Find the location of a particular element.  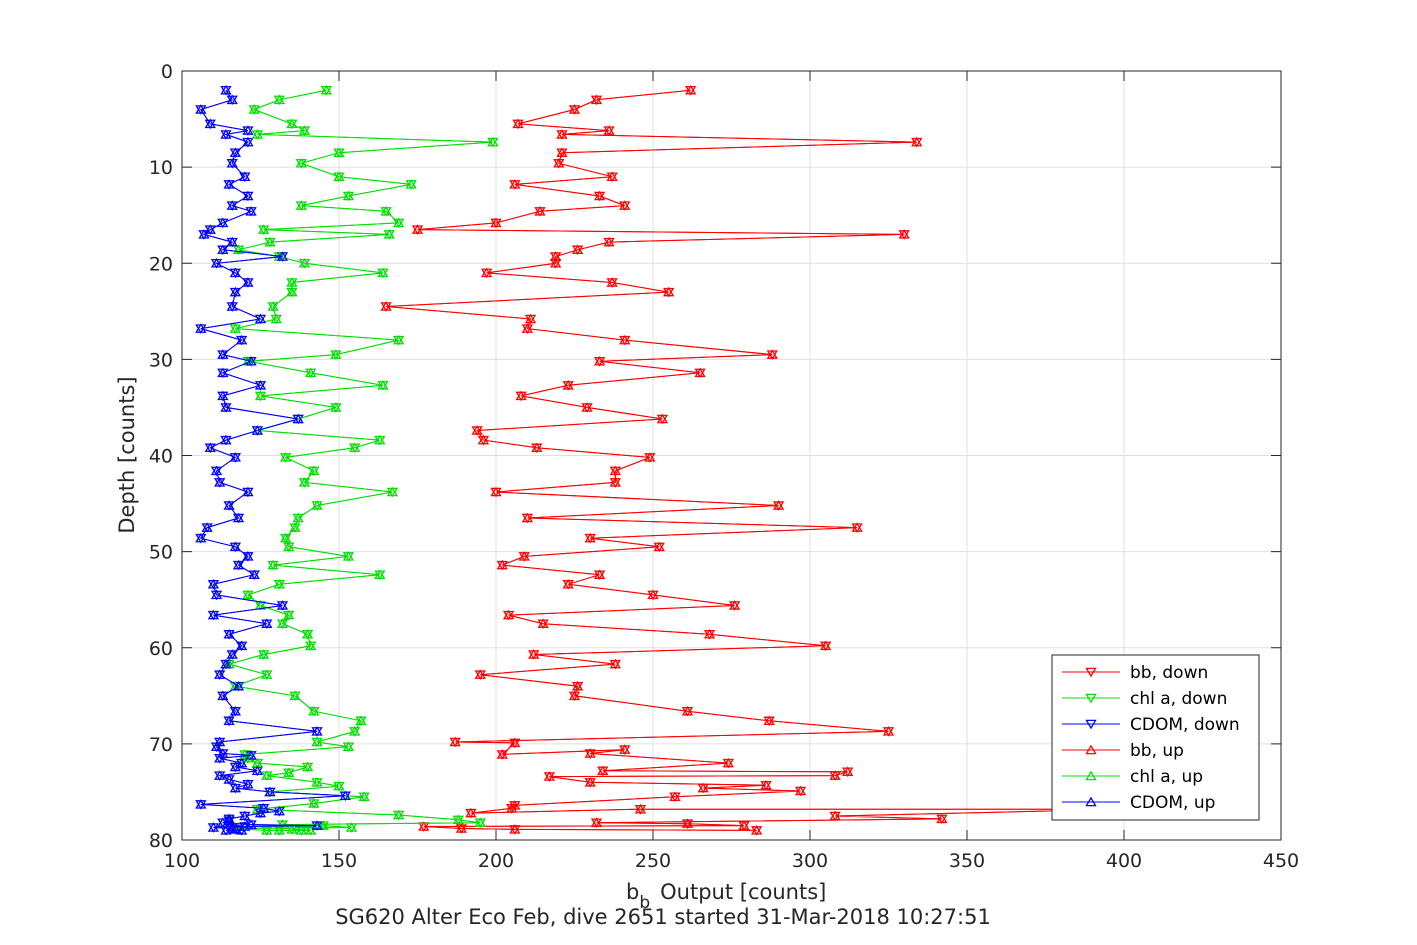

x-tick-label: 150 is located at coordinates (339, 861).